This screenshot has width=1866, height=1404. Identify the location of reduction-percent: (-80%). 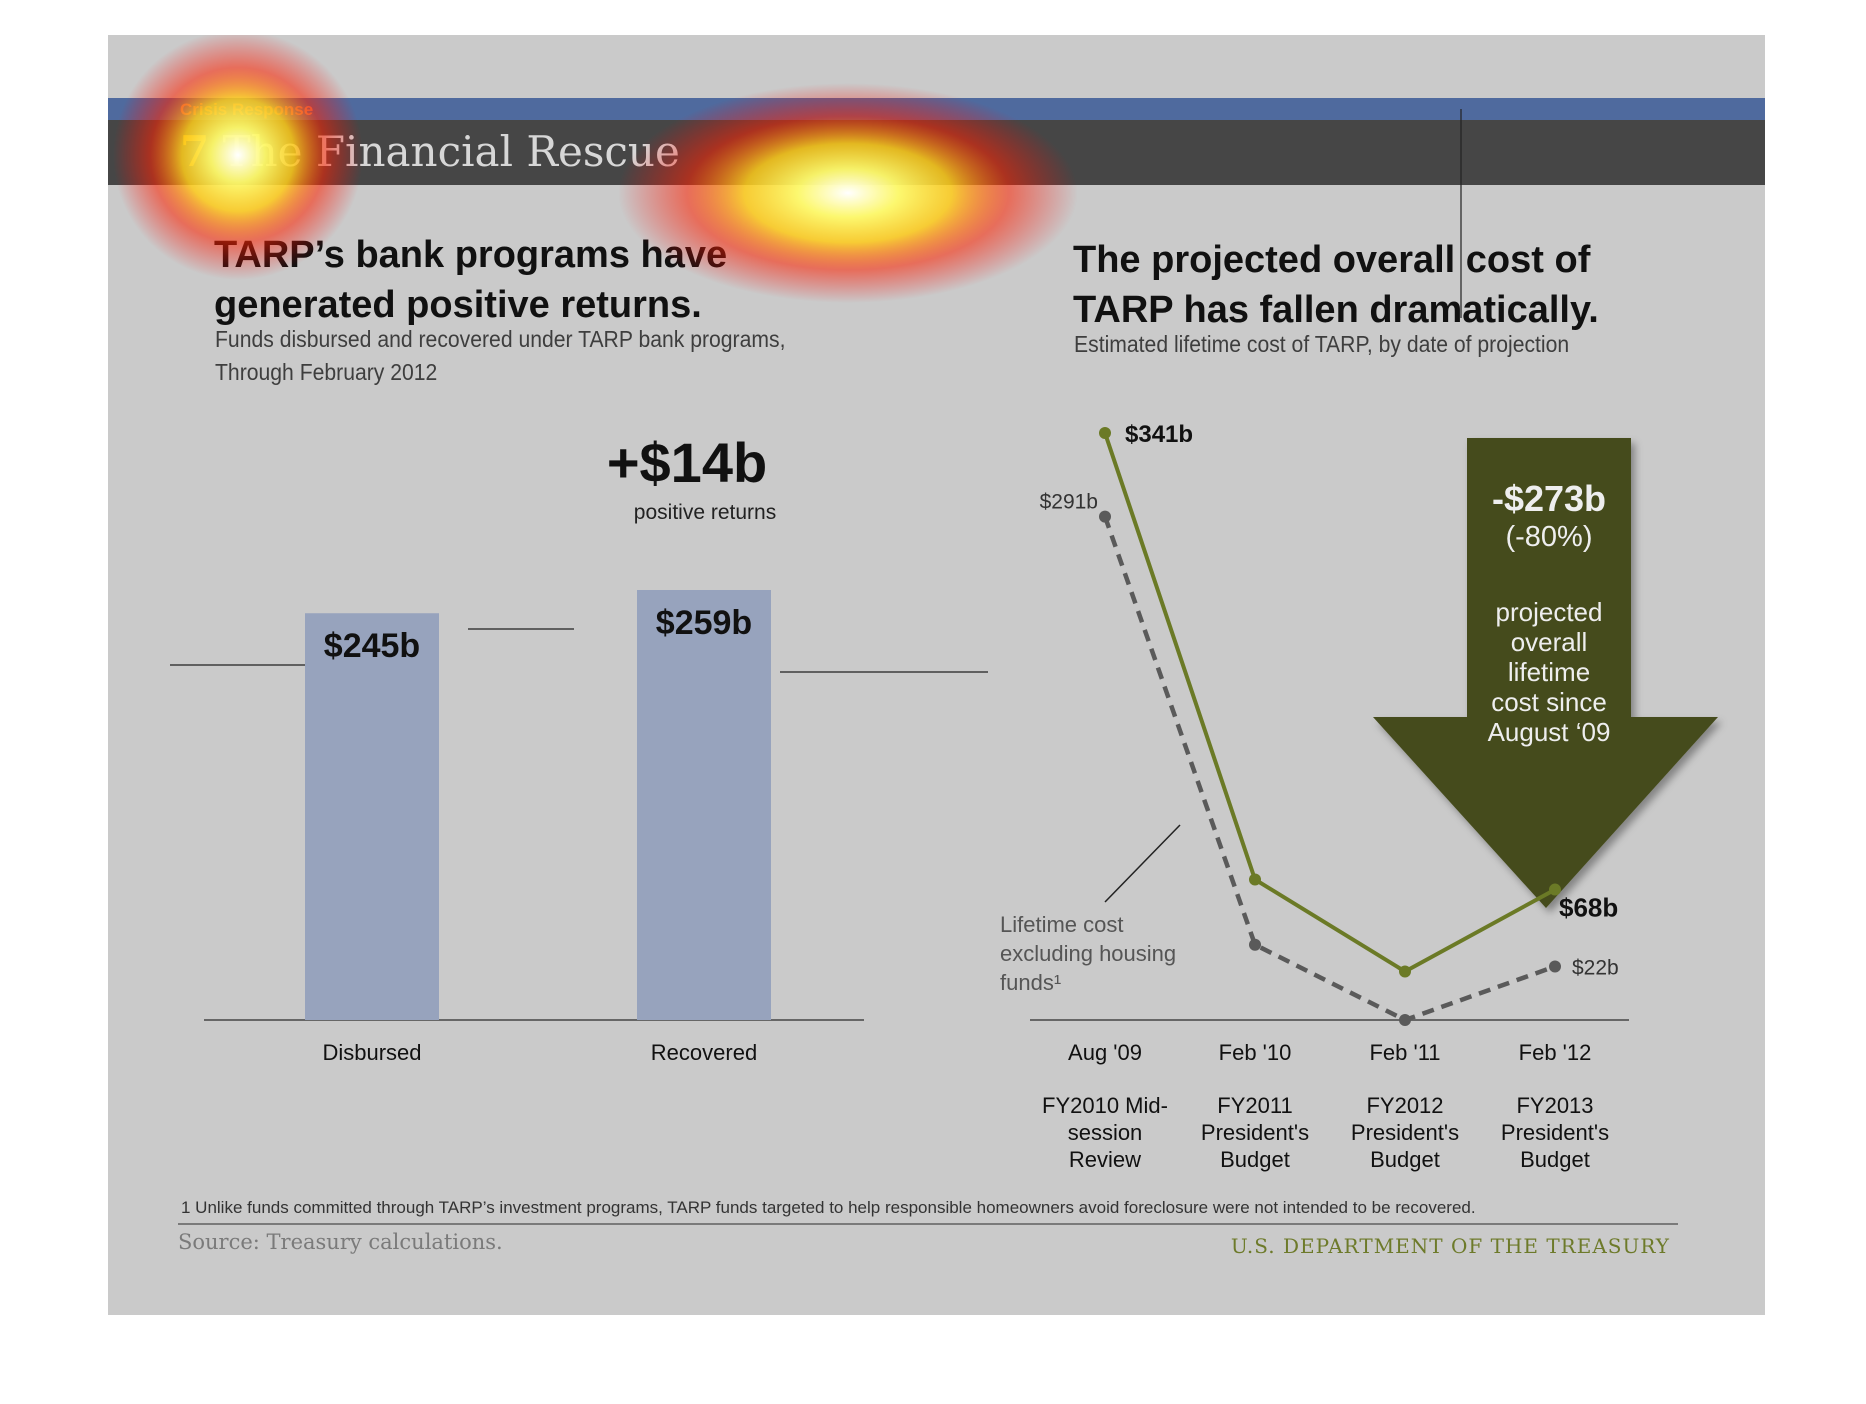
(1548, 537).